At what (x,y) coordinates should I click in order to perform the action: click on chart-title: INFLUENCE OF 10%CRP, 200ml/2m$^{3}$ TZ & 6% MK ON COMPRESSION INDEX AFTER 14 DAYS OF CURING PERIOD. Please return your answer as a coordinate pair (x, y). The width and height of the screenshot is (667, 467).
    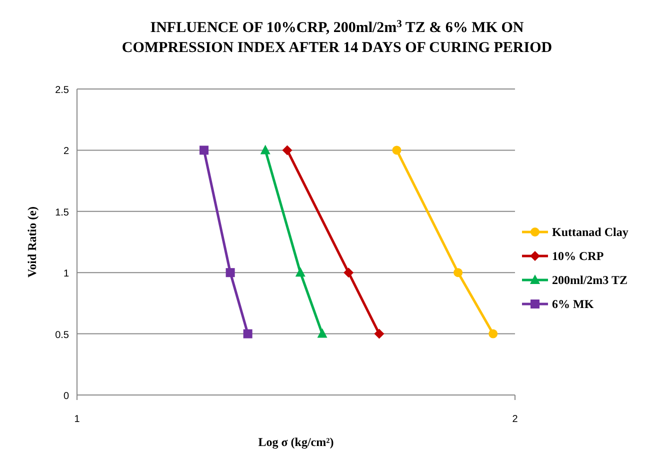
    Looking at the image, I should click on (337, 37).